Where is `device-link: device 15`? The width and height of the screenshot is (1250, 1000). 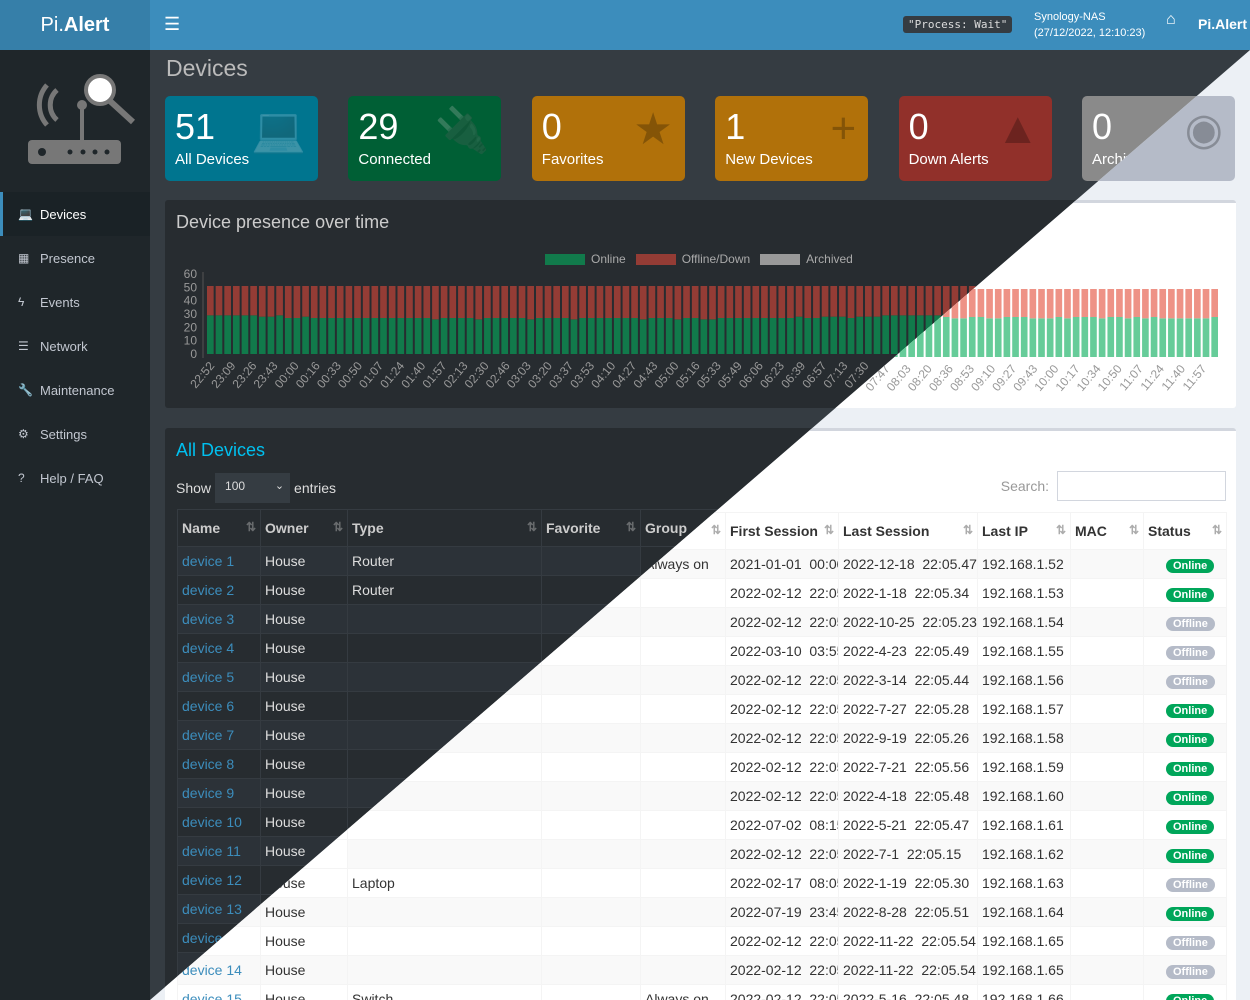
device-link: device 15 is located at coordinates (212, 995).